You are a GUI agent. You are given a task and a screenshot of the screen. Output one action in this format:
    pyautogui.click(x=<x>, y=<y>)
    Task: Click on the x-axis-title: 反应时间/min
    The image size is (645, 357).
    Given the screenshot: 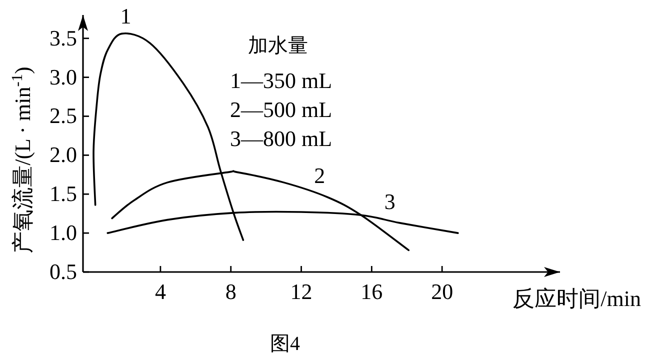 What is the action you would take?
    pyautogui.click(x=576, y=298)
    